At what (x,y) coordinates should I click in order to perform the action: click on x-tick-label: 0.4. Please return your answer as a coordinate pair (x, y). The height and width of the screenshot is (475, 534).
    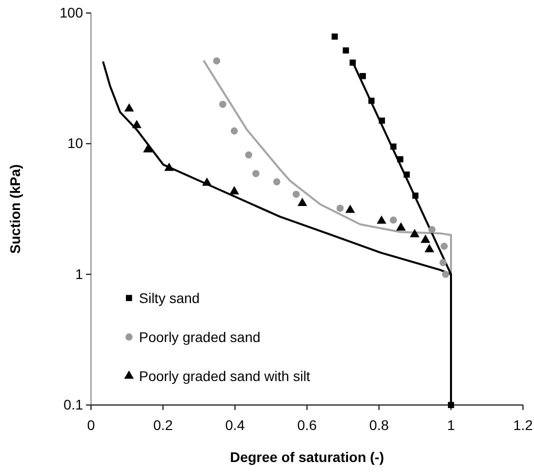
    Looking at the image, I should click on (235, 424).